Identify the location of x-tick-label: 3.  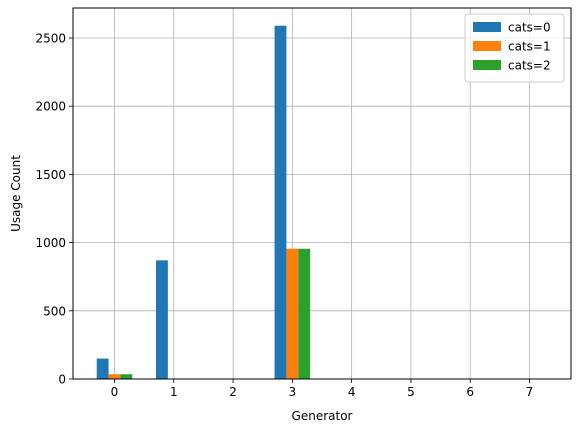
(293, 392).